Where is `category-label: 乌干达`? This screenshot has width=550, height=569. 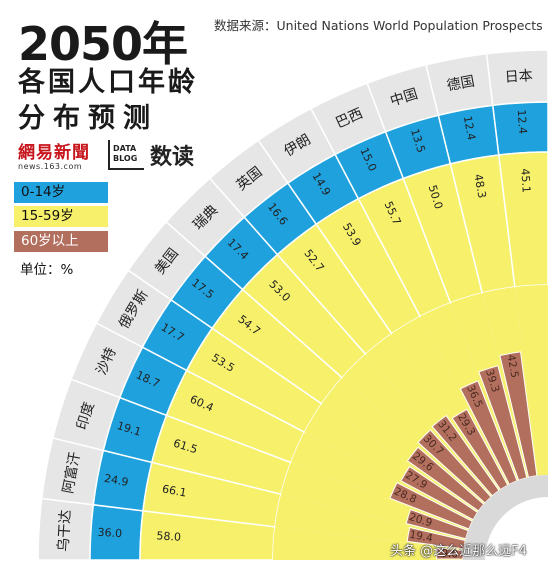 category-label: 乌干达 is located at coordinates (65, 530).